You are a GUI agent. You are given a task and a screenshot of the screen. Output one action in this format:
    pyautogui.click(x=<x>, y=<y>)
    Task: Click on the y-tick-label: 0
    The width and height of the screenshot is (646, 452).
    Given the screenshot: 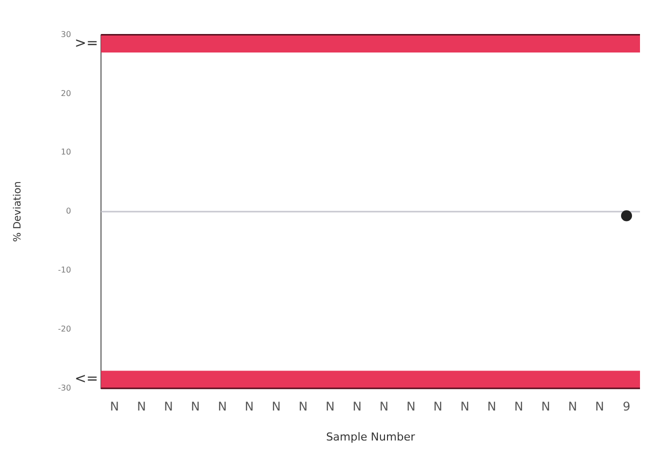 What is the action you would take?
    pyautogui.click(x=69, y=211)
    